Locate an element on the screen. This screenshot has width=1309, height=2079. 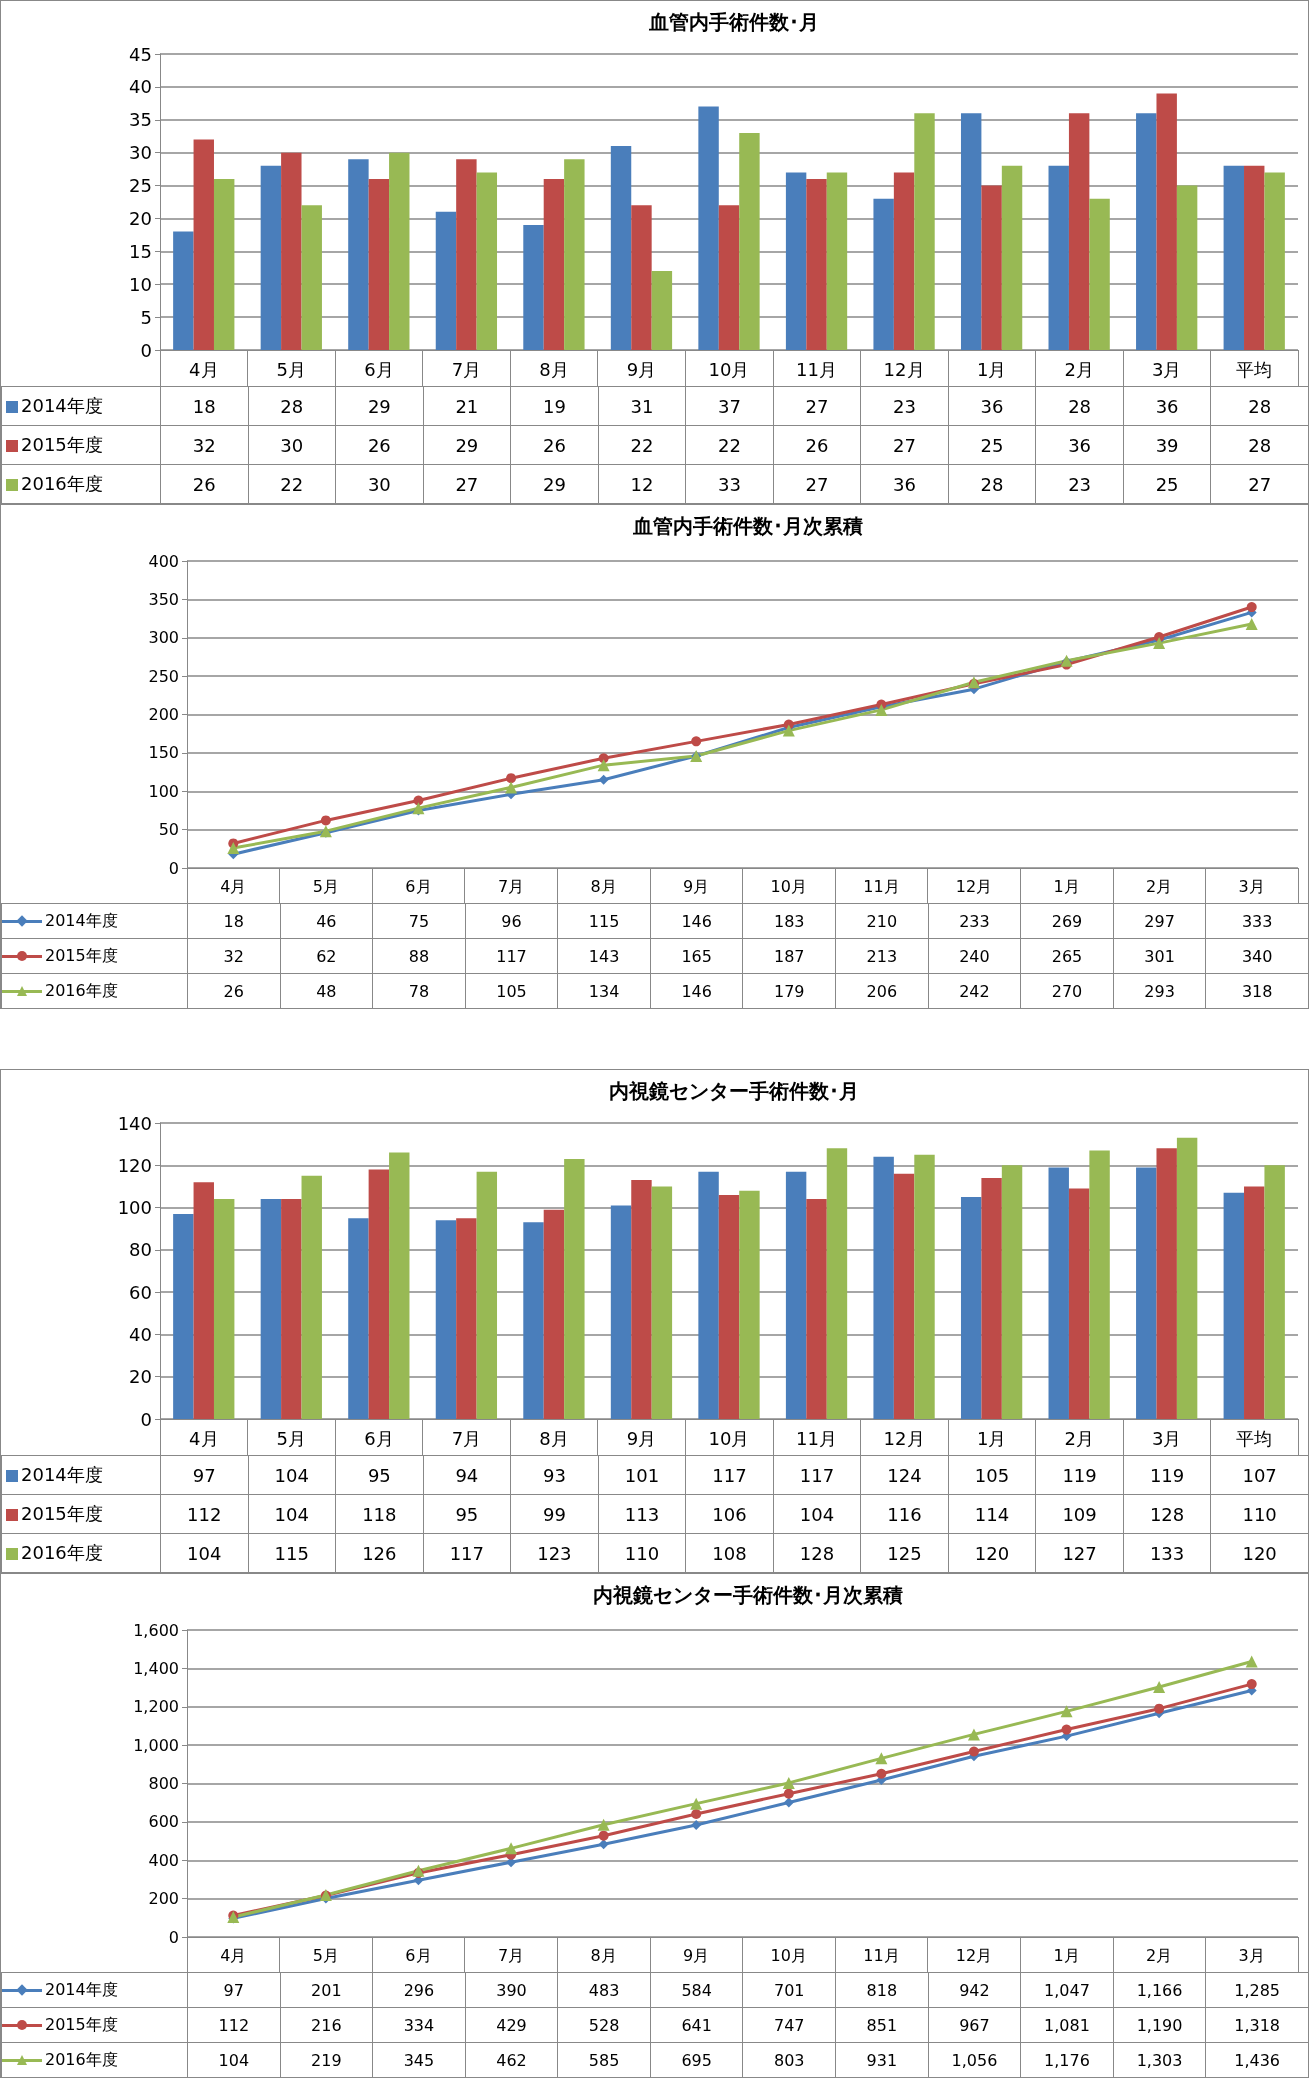
data-label: 36 is located at coordinates (904, 484).